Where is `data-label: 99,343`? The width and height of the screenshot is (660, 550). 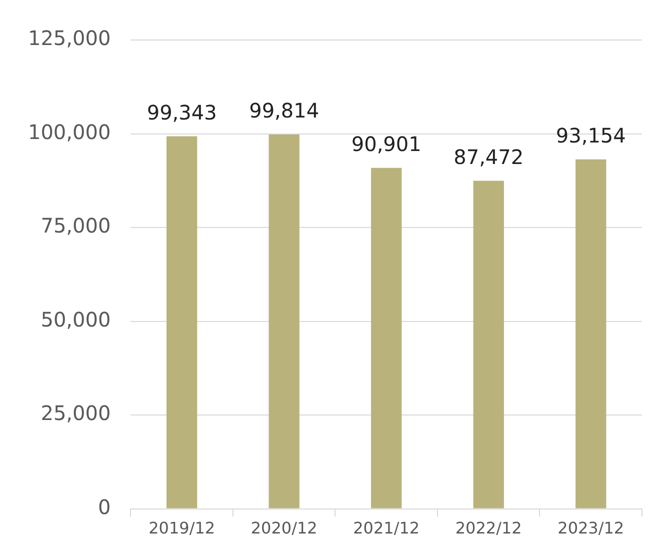
data-label: 99,343 is located at coordinates (181, 112).